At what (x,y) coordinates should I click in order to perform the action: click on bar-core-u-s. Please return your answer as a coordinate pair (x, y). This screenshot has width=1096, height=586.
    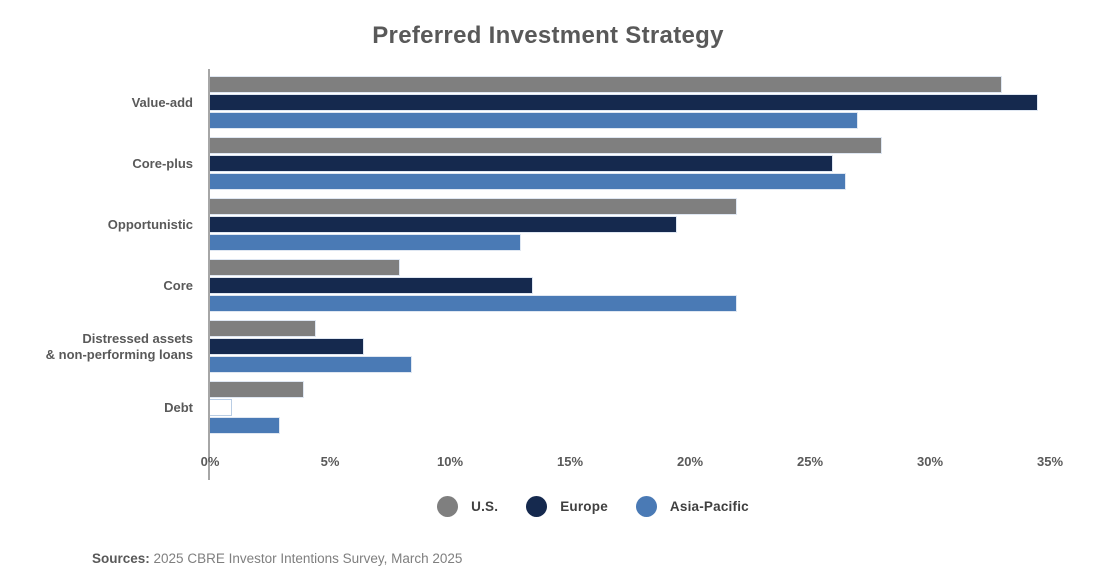
    Looking at the image, I should click on (304, 267).